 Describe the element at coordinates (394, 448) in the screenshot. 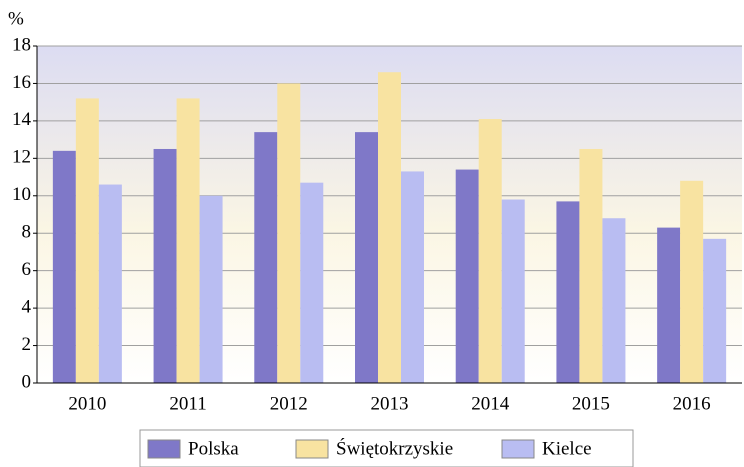

I see `legend-label: Świętokrzyskie` at that location.